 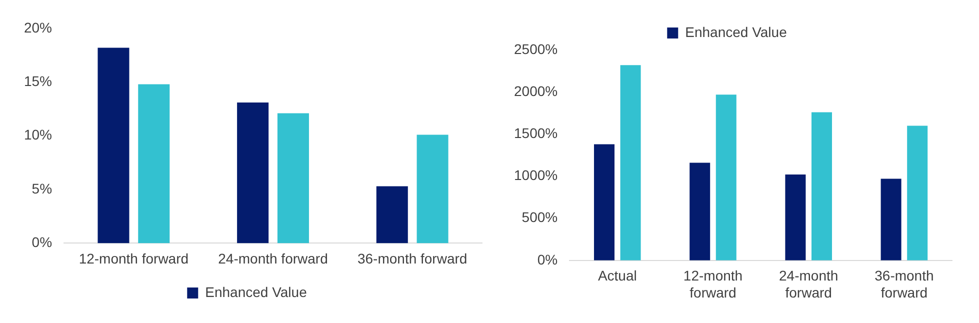 I want to click on y-tick-label: 20%, so click(x=38, y=27).